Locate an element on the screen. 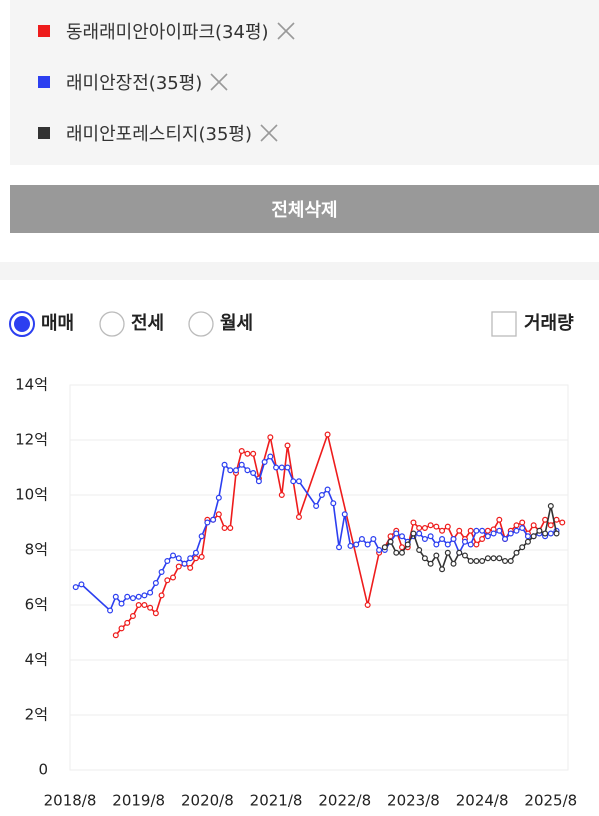 Image resolution: width=599 pixels, height=816 pixels. y-tick-label: 2억 is located at coordinates (36, 715).